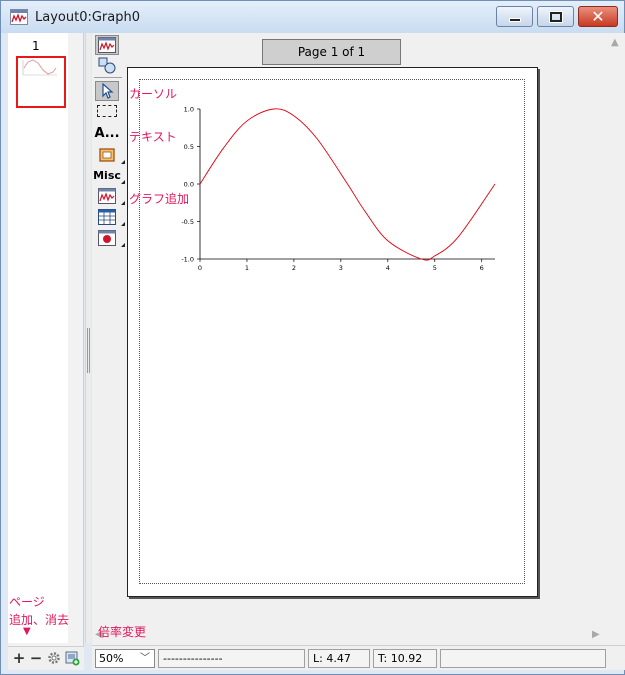  I want to click on add-page-button: +, so click(19, 658).